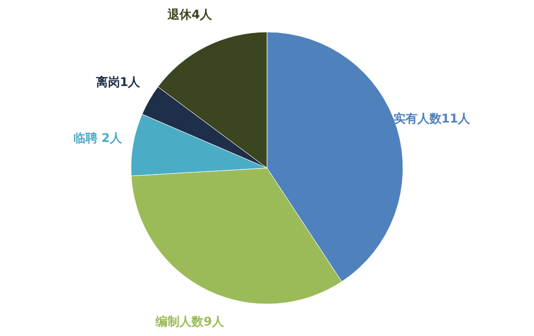 Image resolution: width=534 pixels, height=336 pixels. Describe the element at coordinates (118, 82) in the screenshot. I see `slice-label: 离岗1人` at that location.